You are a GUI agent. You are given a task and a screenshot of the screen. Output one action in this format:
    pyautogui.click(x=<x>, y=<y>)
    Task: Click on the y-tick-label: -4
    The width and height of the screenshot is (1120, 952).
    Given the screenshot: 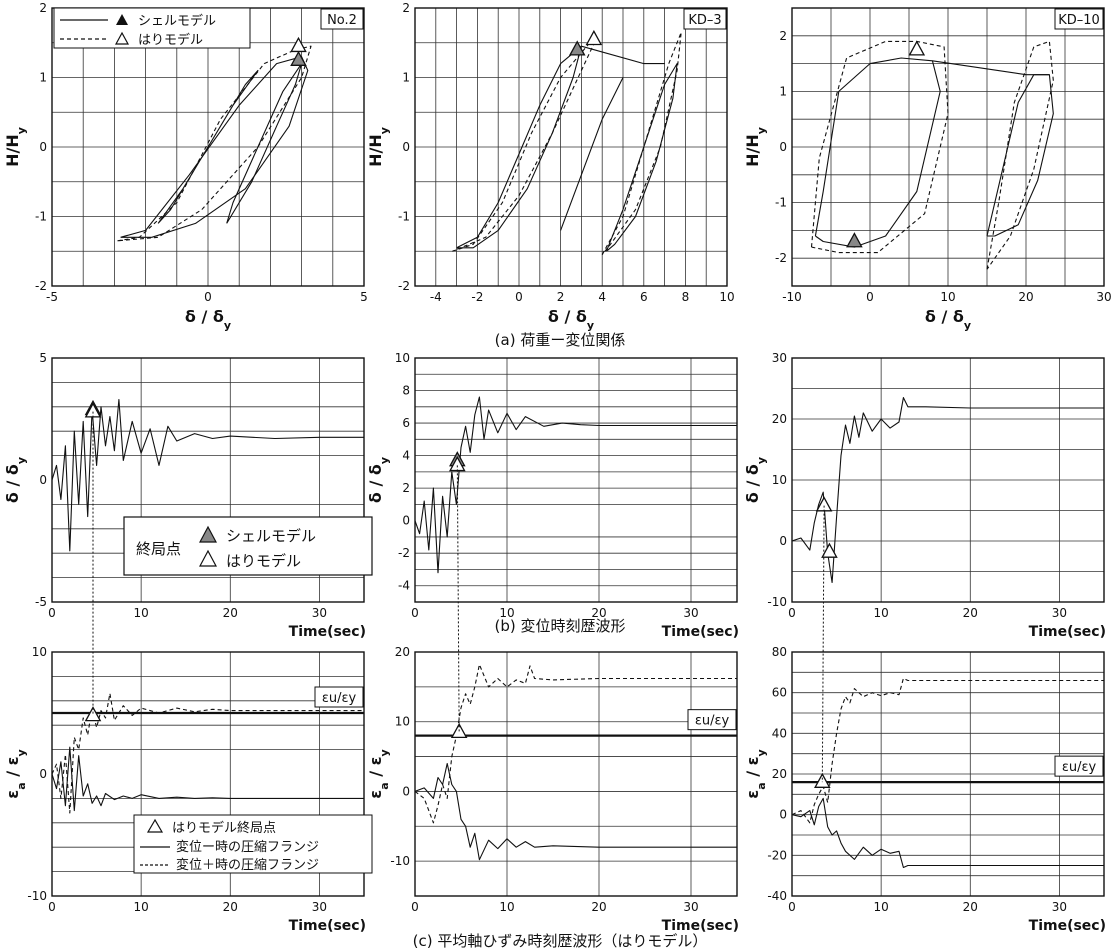 What is the action you would take?
    pyautogui.click(x=404, y=586)
    